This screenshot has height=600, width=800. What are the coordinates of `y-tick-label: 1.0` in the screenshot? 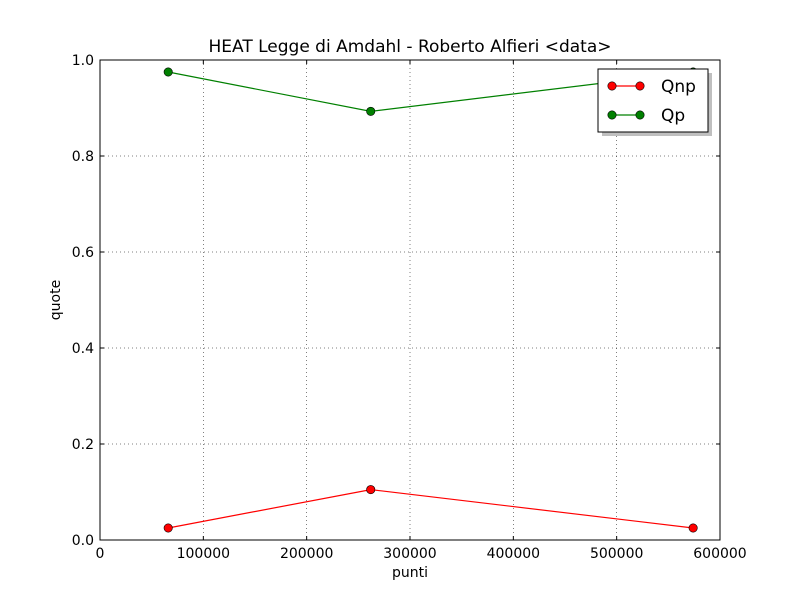 It's located at (83, 61).